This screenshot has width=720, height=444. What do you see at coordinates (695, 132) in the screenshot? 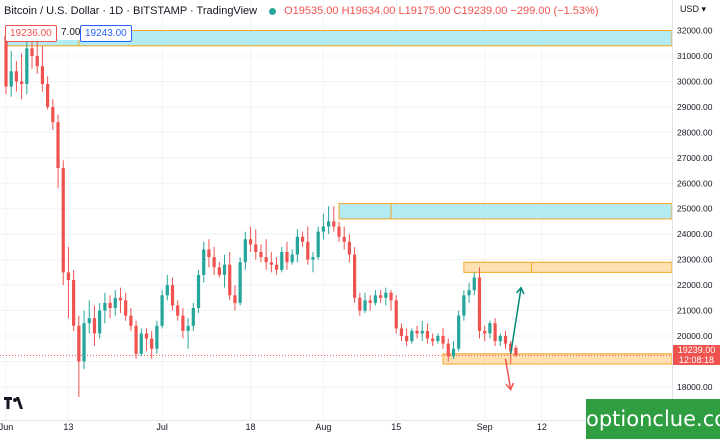
I see `price-tick-label: 28000.00` at bounding box center [695, 132].